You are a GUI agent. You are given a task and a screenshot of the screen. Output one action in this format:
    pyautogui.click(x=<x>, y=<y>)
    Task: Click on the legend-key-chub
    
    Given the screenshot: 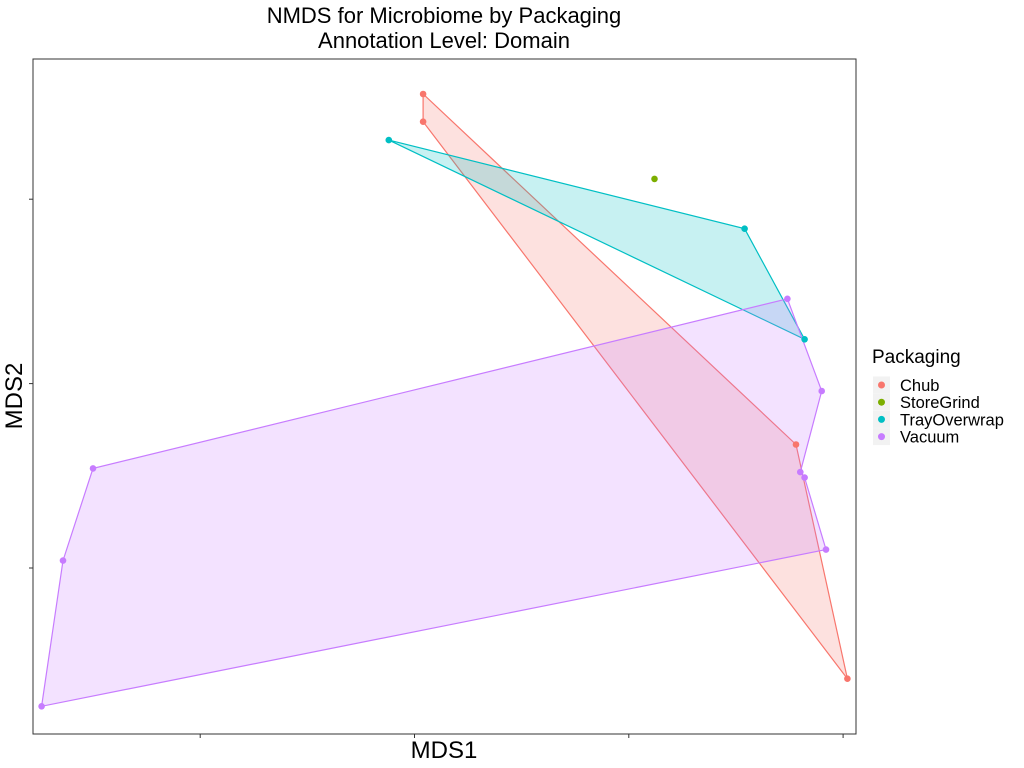 What is the action you would take?
    pyautogui.click(x=881, y=385)
    